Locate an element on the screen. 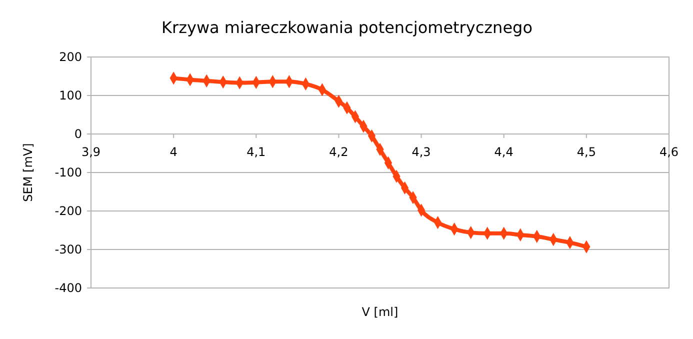  x-tick-label: 4,2 is located at coordinates (338, 152).